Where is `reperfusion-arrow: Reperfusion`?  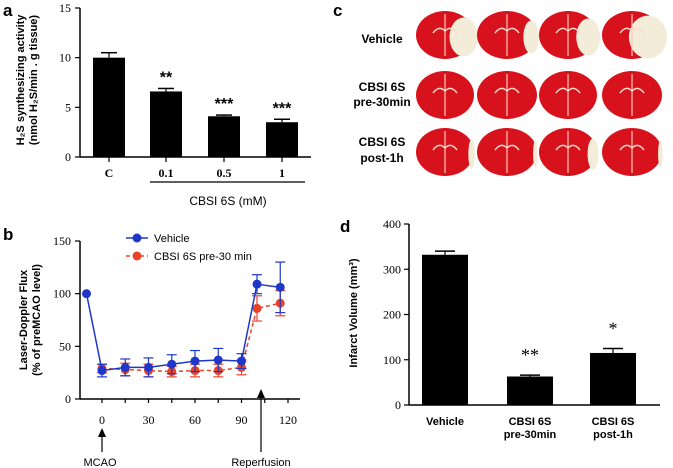
reperfusion-arrow: Reperfusion is located at coordinates (261, 428).